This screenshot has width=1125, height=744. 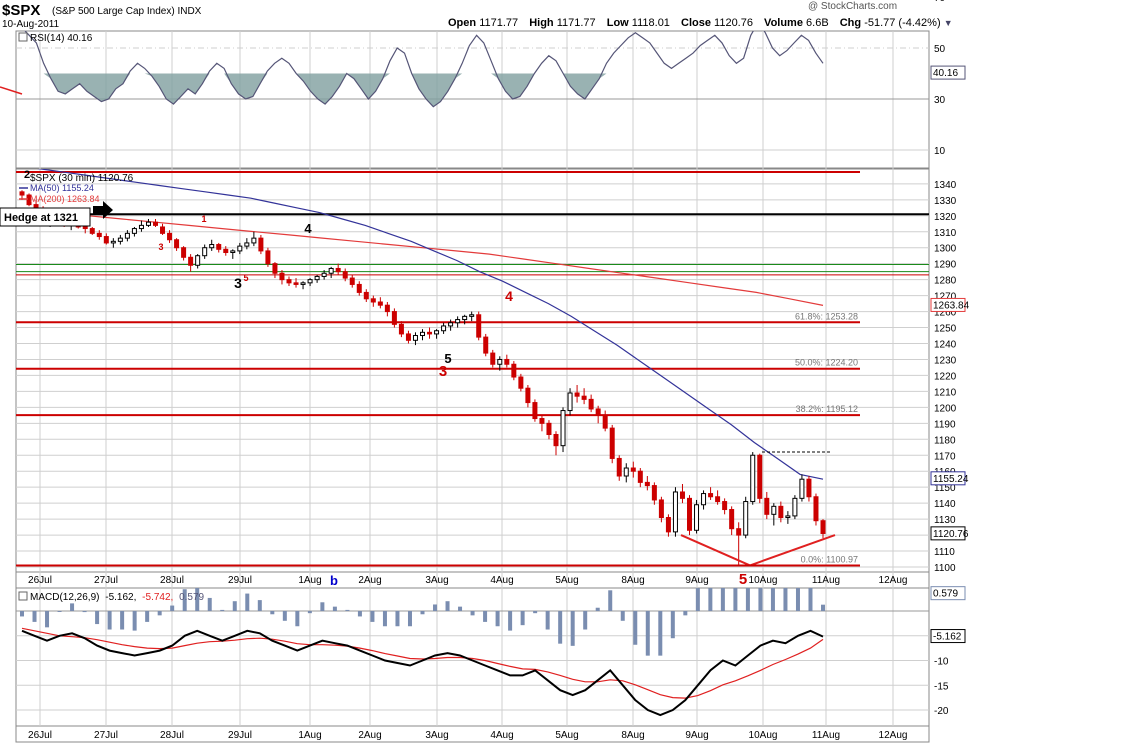 I want to click on macd-signal-line, so click(x=422, y=663).